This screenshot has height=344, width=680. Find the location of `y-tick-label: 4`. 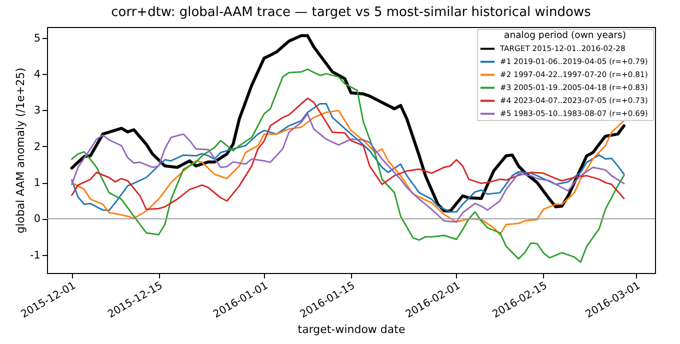

y-tick-label: 4 is located at coordinates (37, 74).